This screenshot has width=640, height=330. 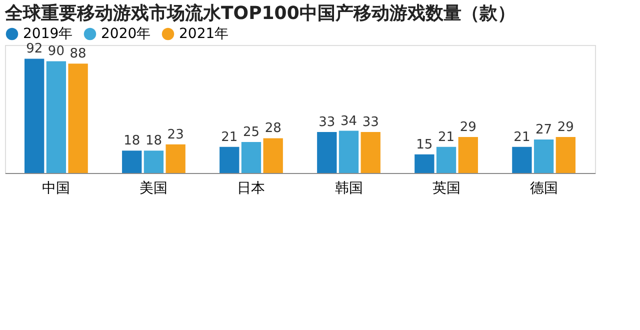 What do you see at coordinates (251, 132) in the screenshot?
I see `data-label: 25` at bounding box center [251, 132].